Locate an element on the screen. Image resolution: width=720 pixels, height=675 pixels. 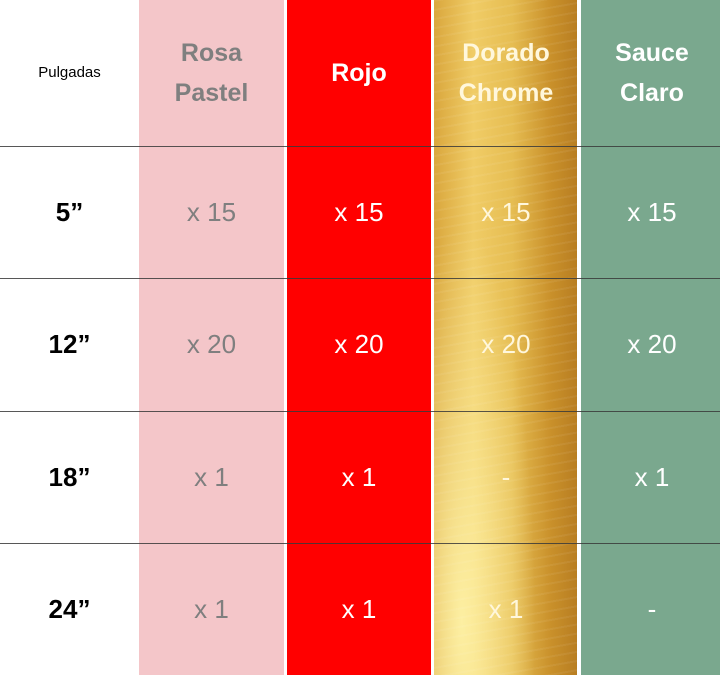
row-size-label: 18” is located at coordinates (69, 477).